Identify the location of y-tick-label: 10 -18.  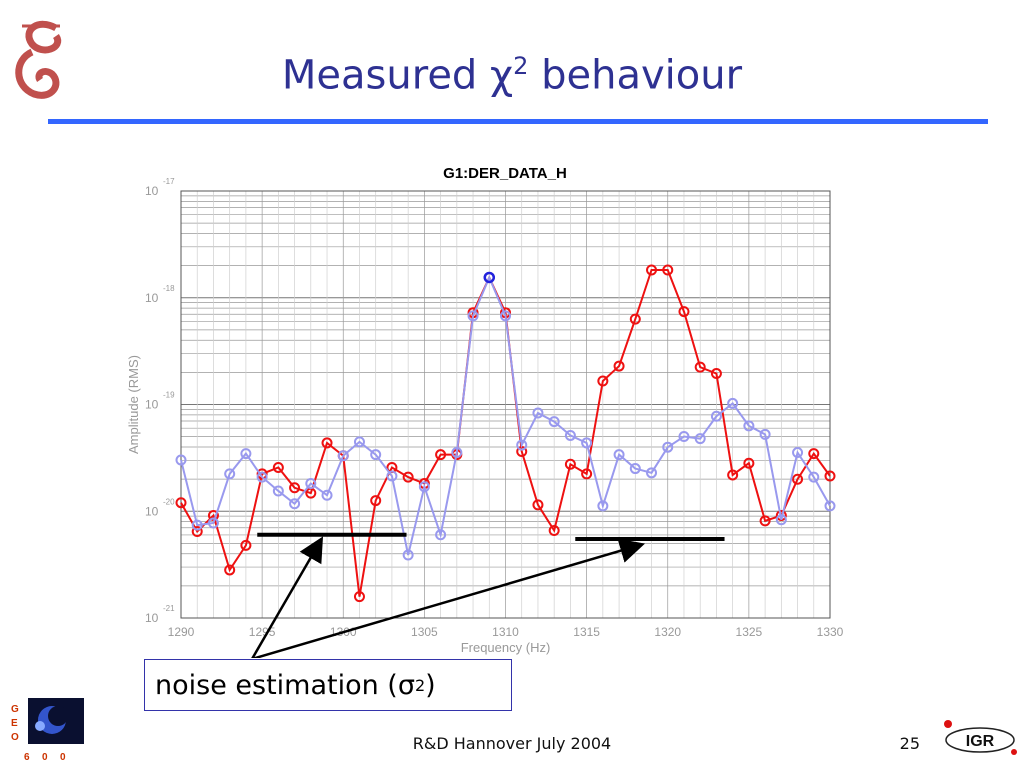
(160, 294).